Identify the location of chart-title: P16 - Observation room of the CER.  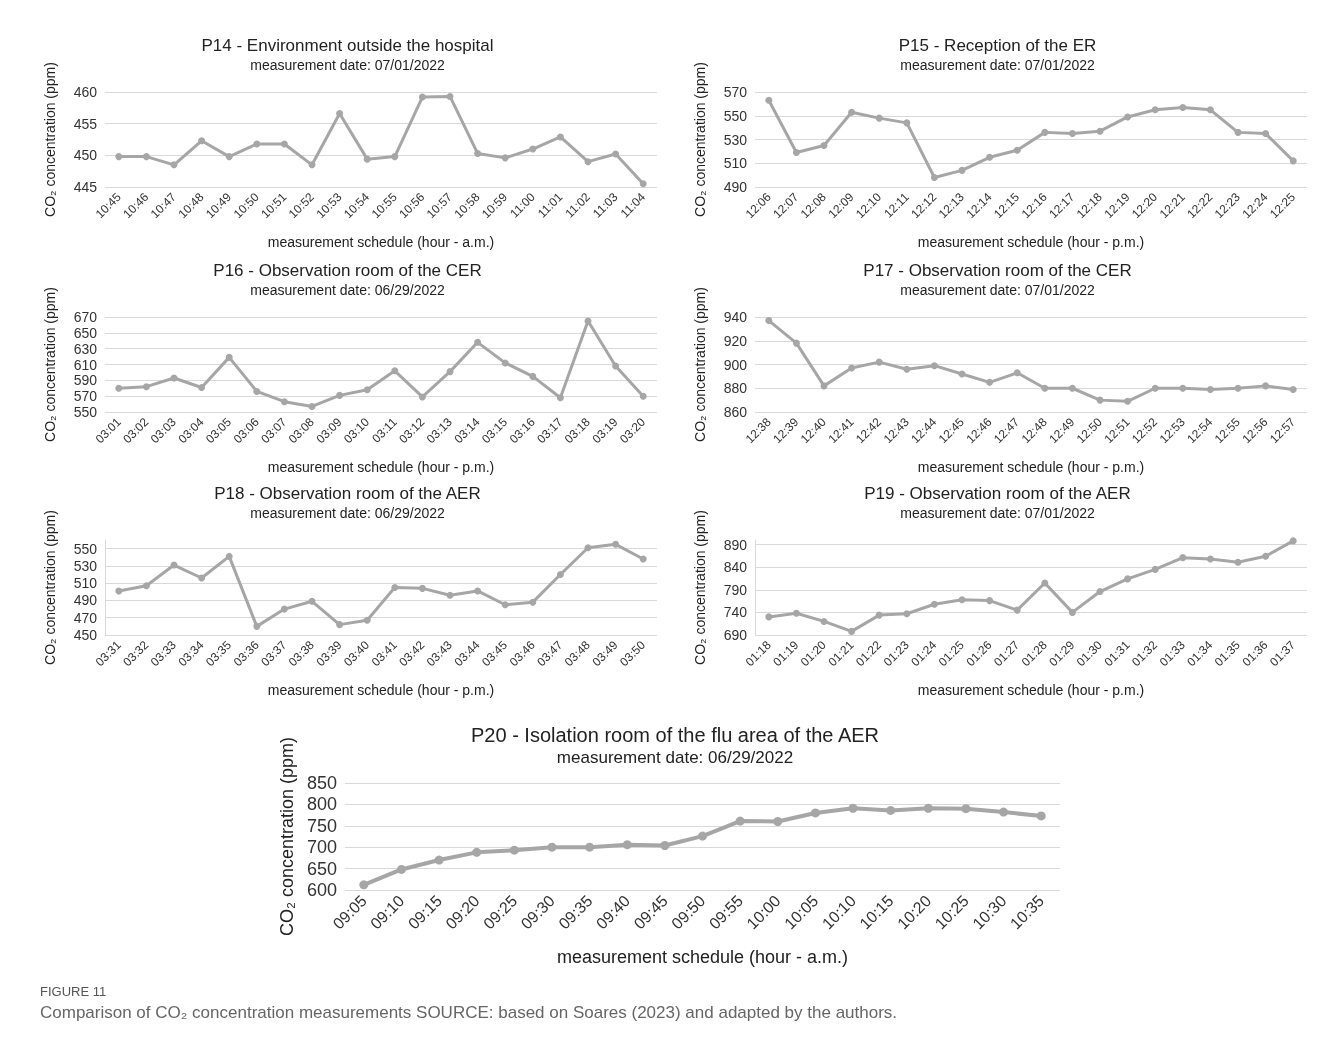
(347, 270).